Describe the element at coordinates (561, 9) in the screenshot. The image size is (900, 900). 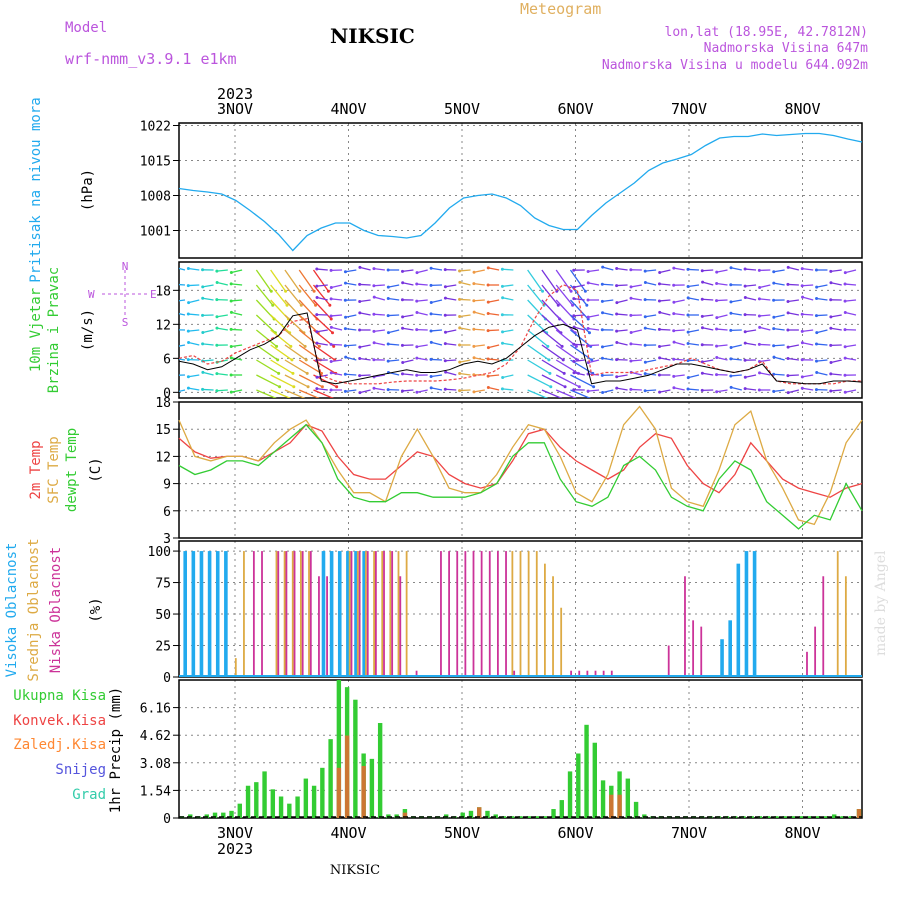
I see `meteogram-label: Meteogram` at that location.